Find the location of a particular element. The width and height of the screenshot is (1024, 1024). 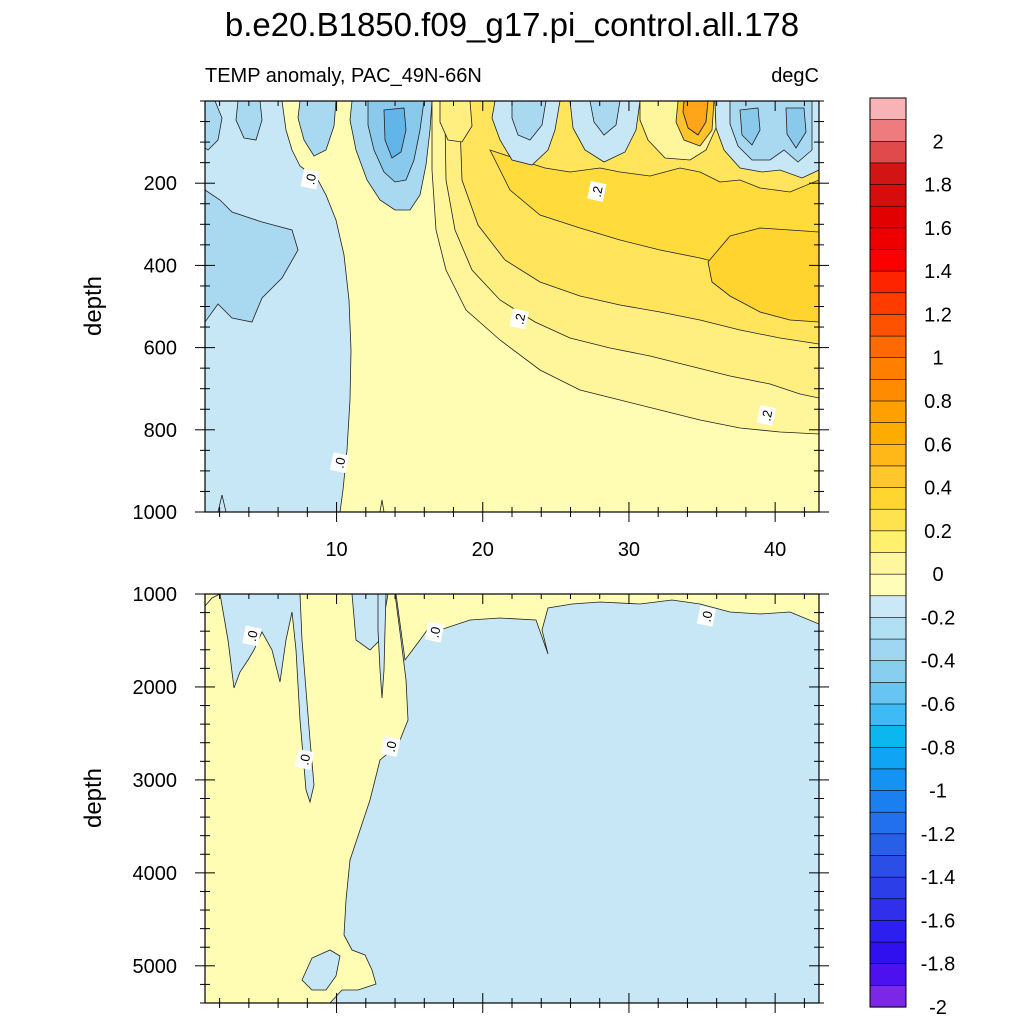

colorbar-label: -1.6 is located at coordinates (938, 921).